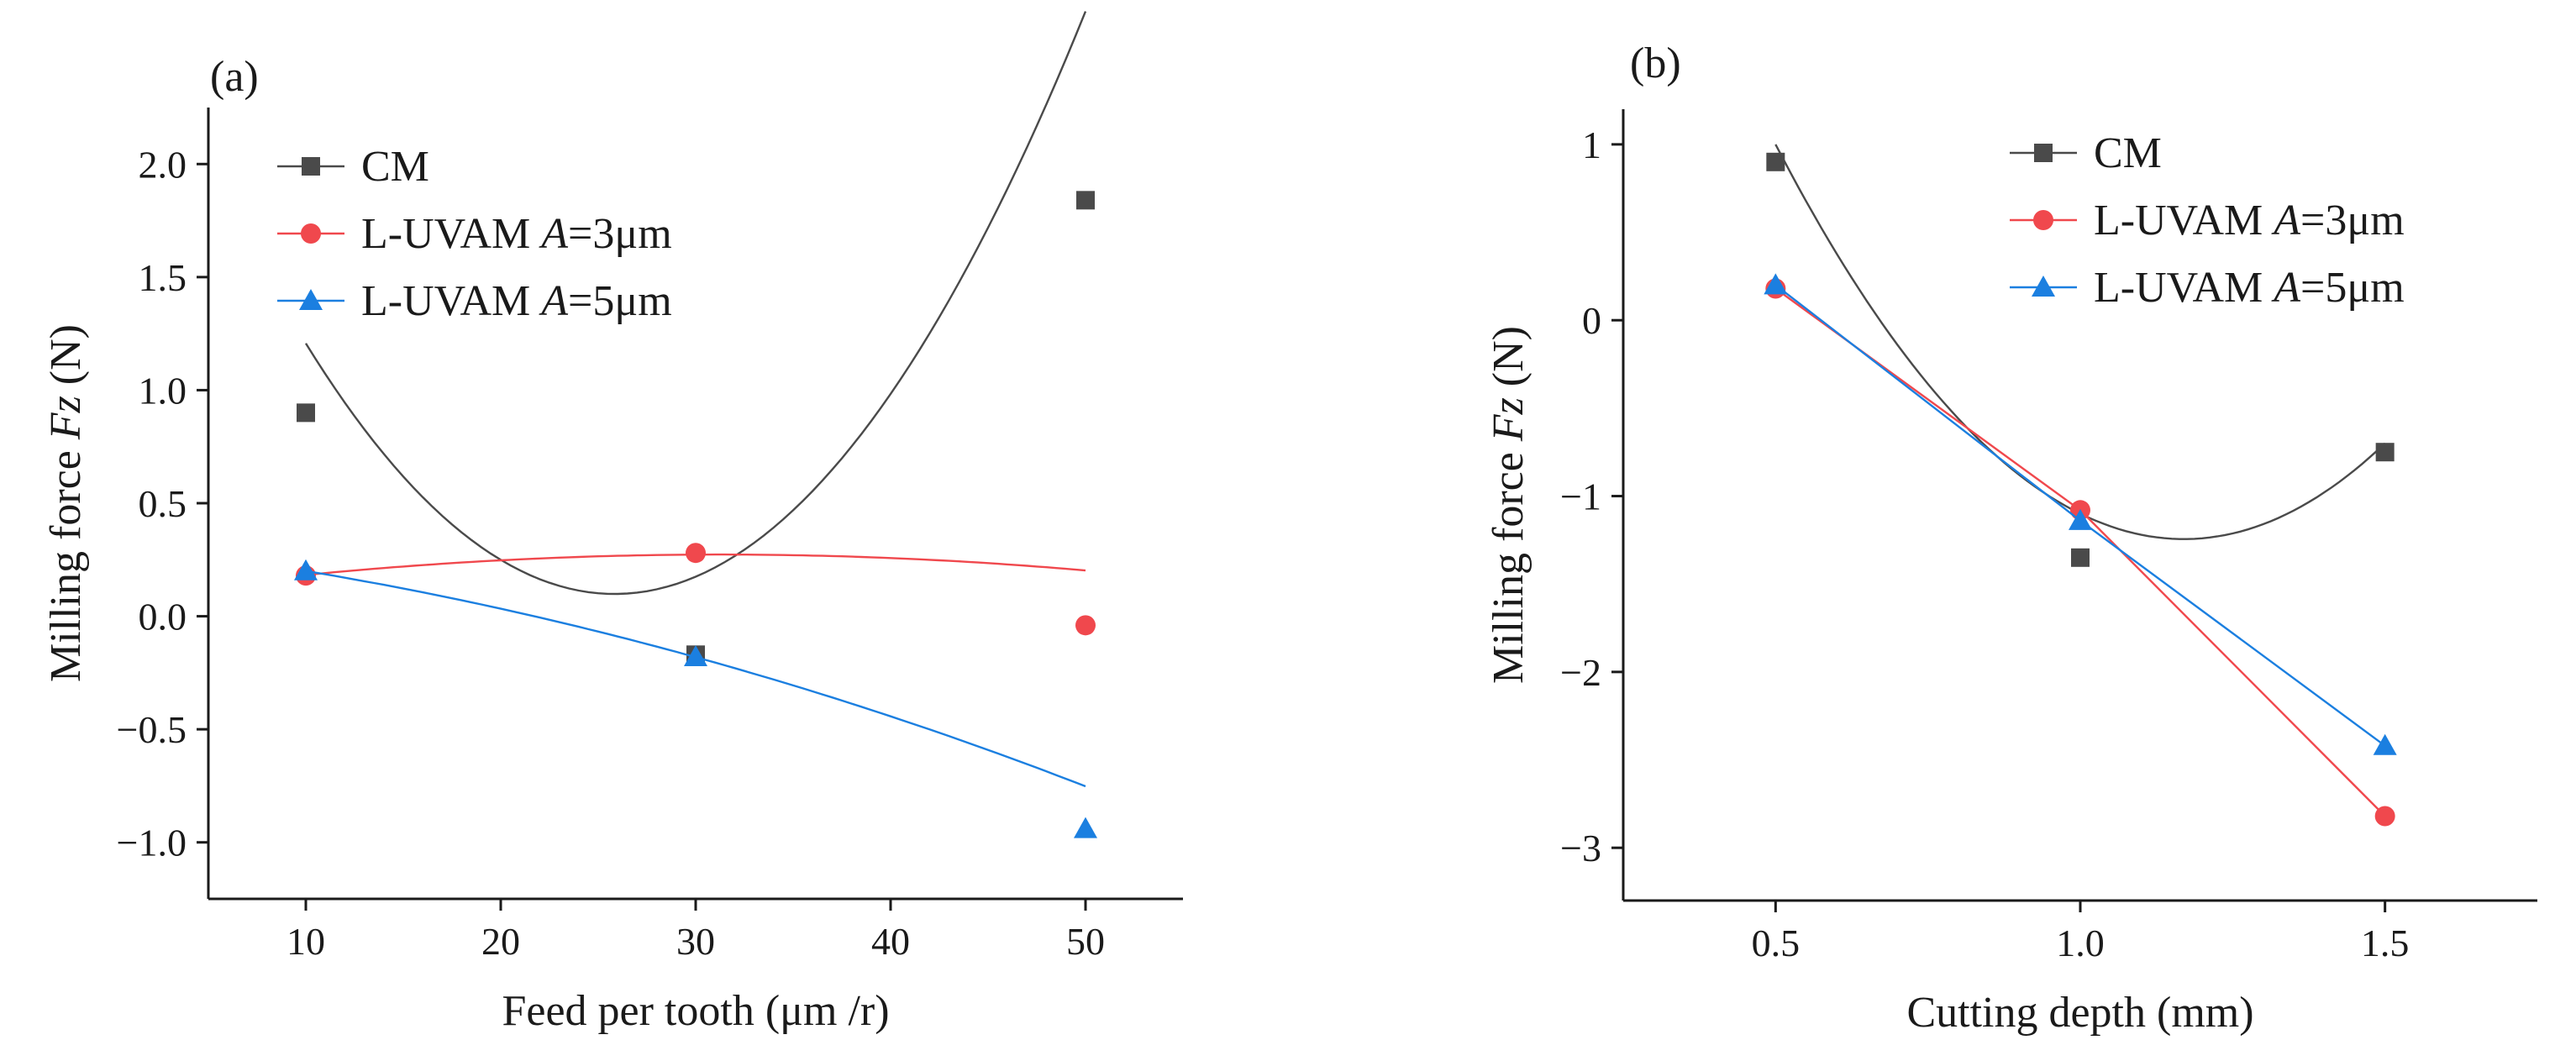  I want to click on x-tick-label: 10, so click(306, 941).